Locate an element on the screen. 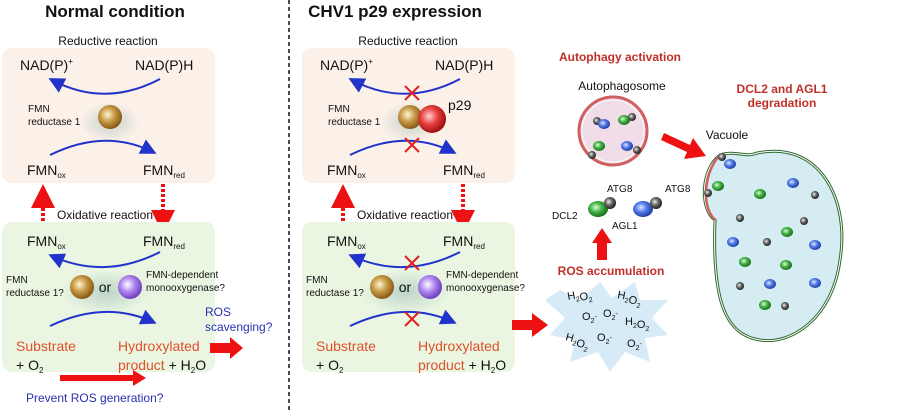  degradation-label-1: DCL2 and AGL1 is located at coordinates (782, 89).